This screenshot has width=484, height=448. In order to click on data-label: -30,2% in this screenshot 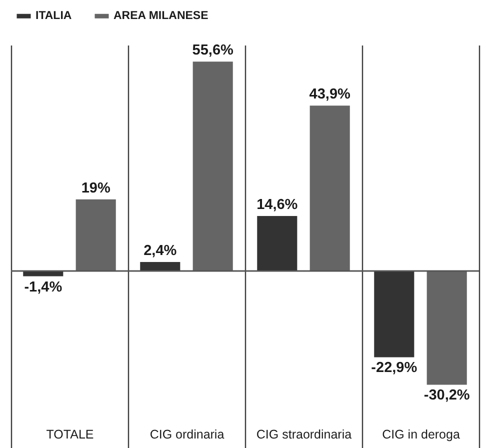, I will do `click(447, 396)`.